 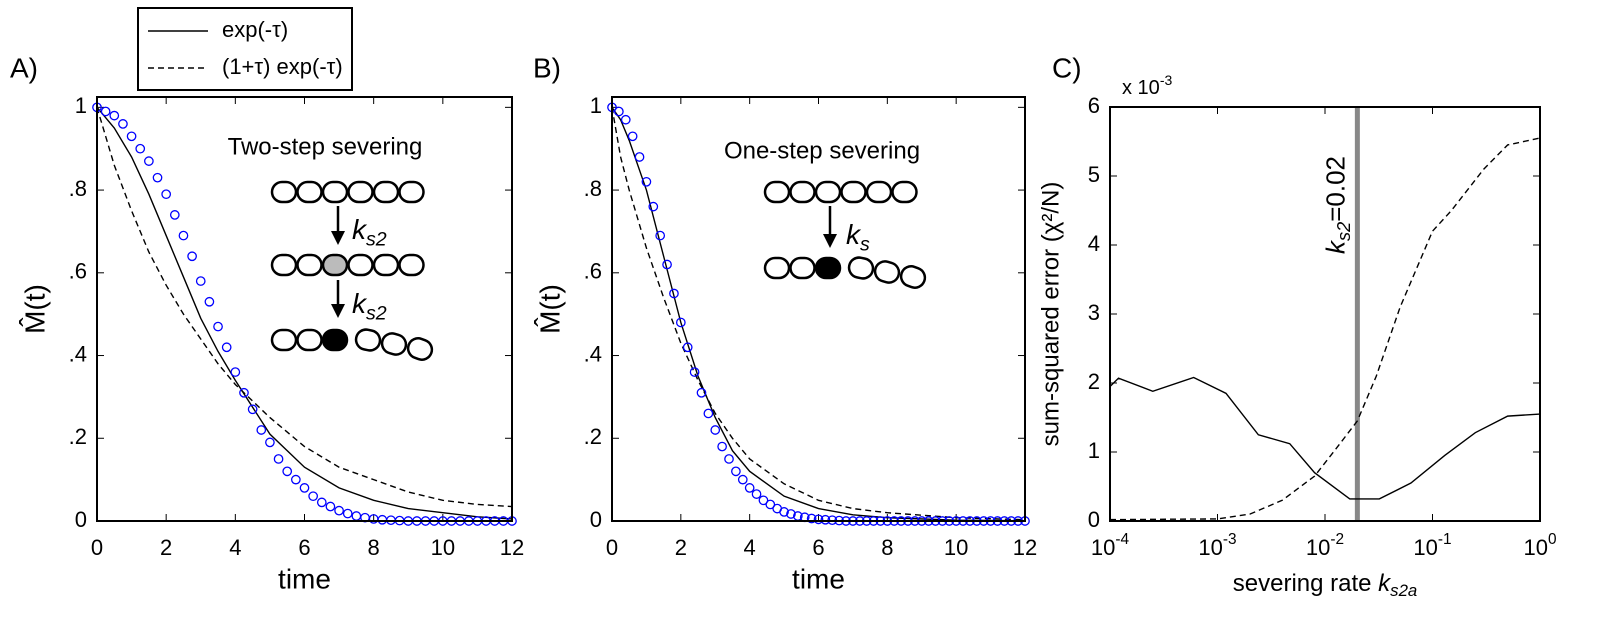 What do you see at coordinates (865, 245) in the screenshot?
I see `rate-label-part: s` at bounding box center [865, 245].